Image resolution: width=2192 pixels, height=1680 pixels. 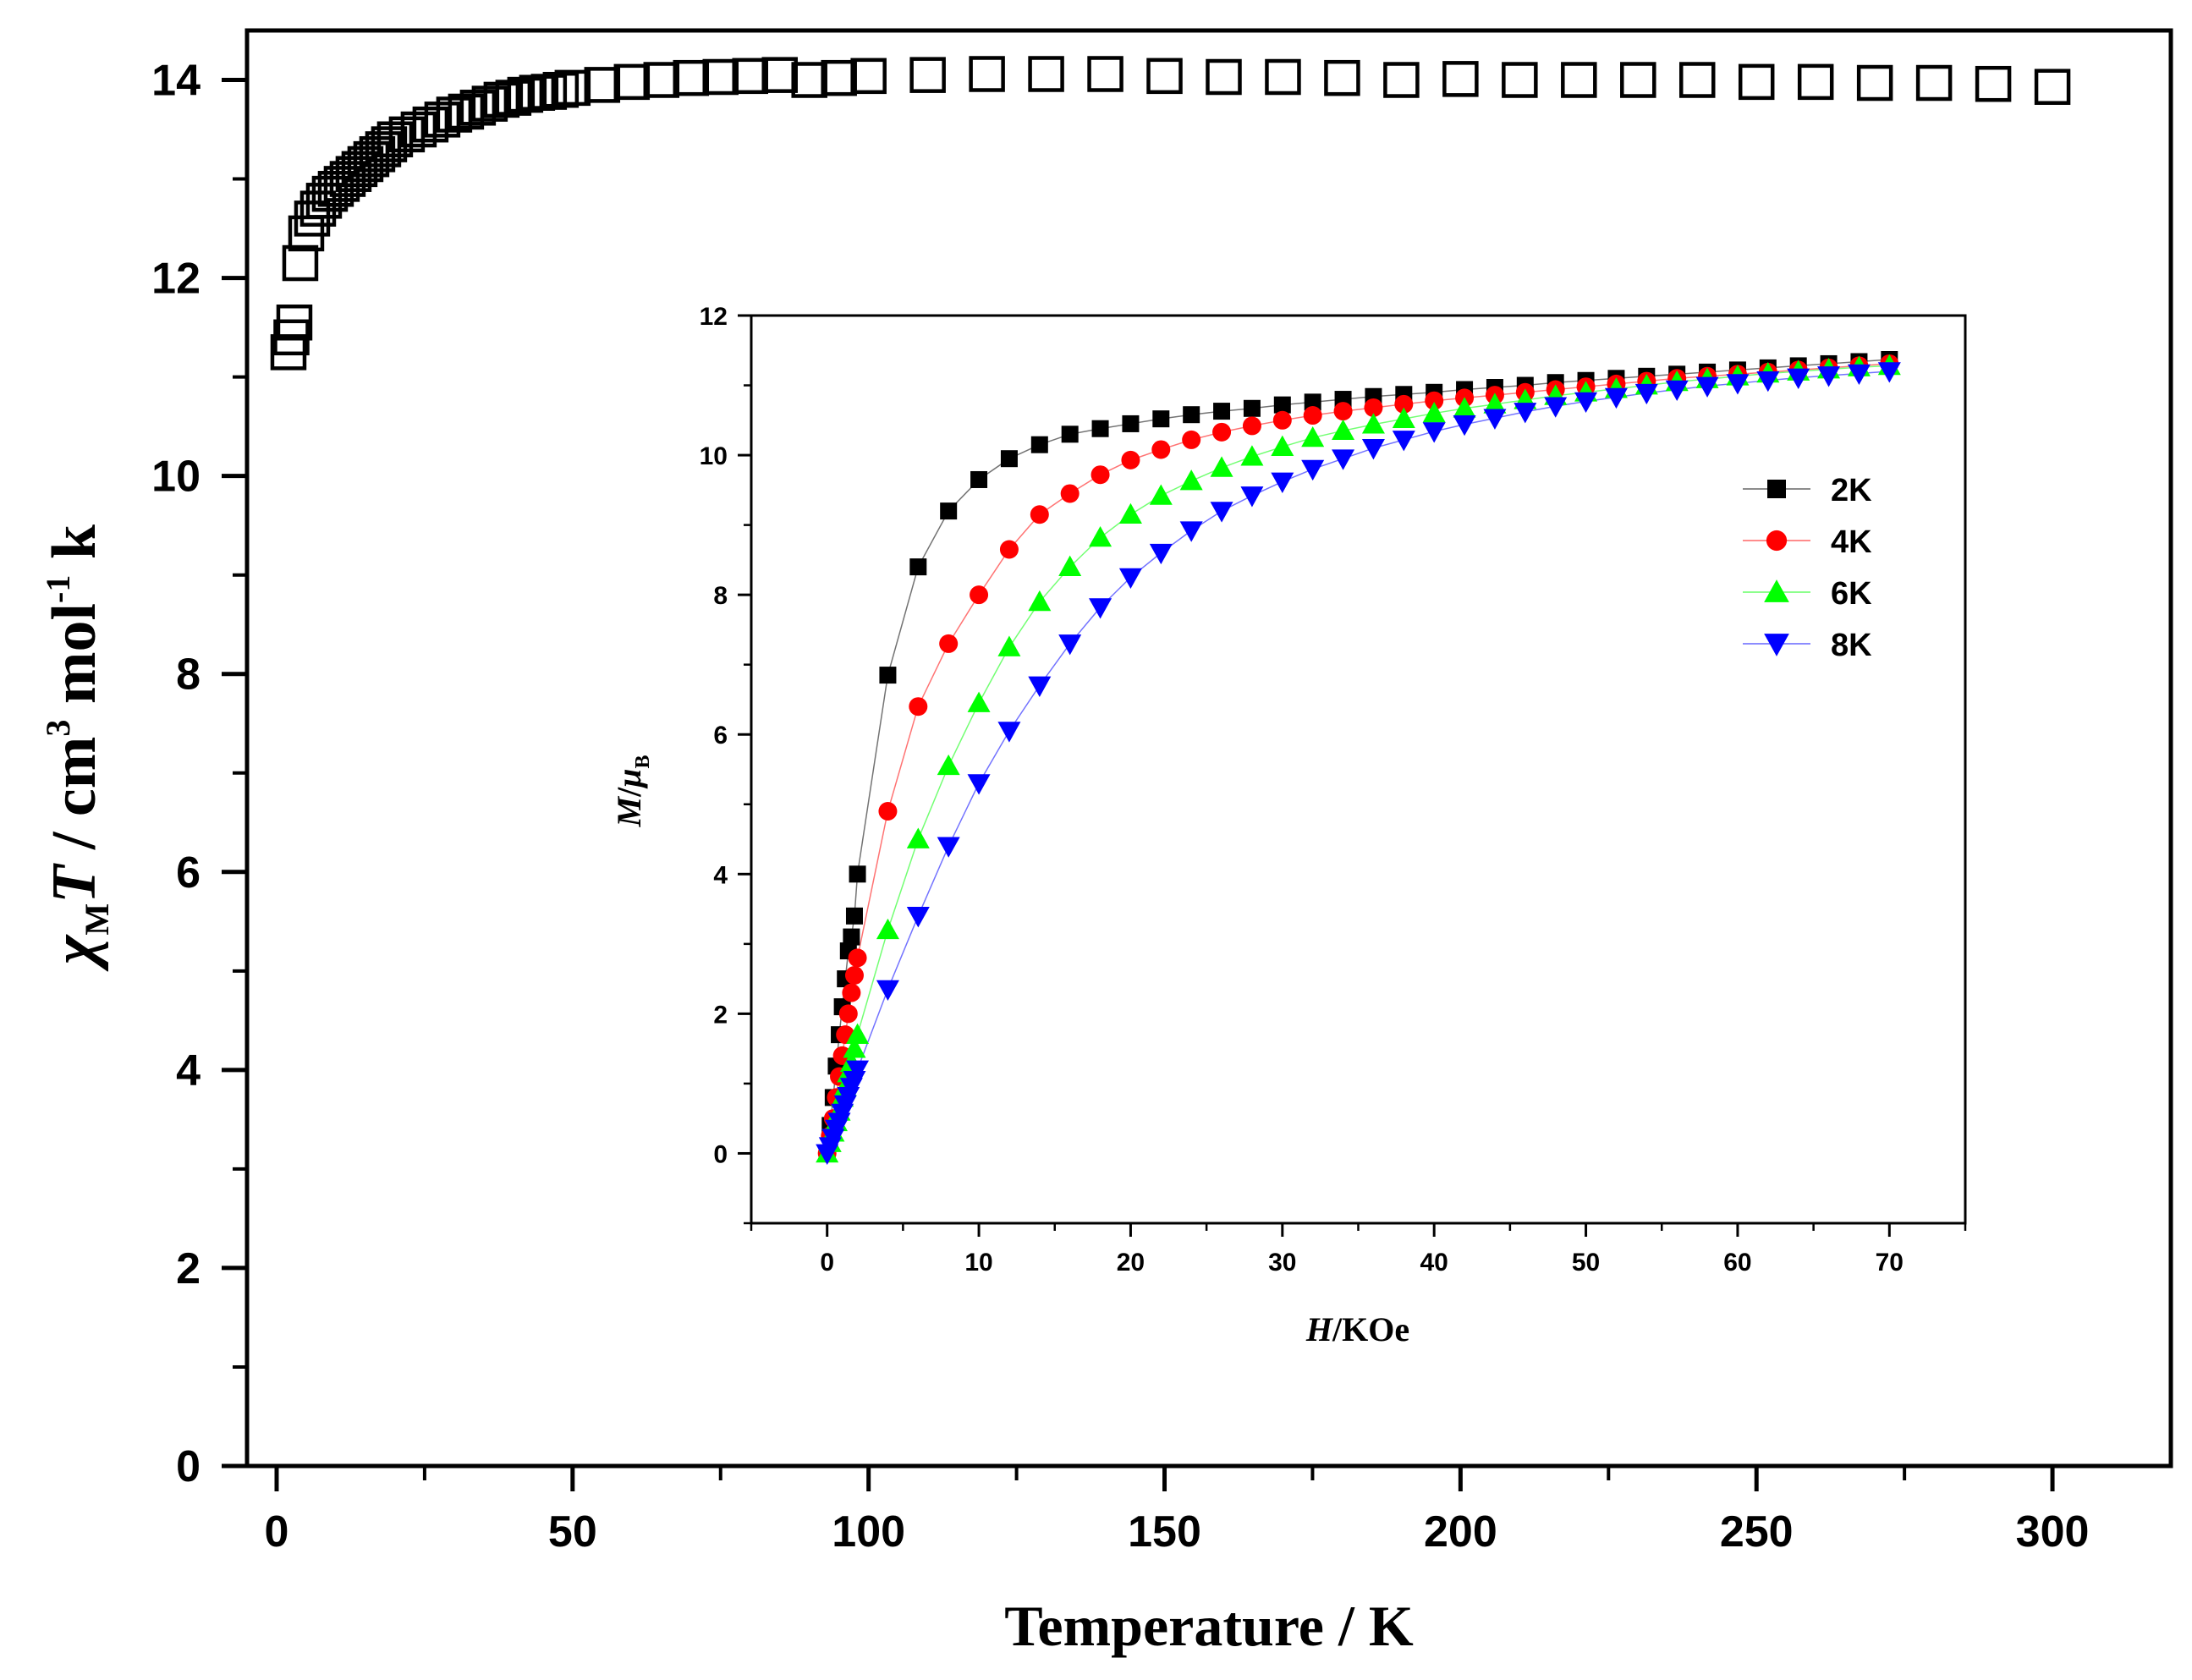 I want to click on ylabel-unit-c: k, so click(x=74, y=549).